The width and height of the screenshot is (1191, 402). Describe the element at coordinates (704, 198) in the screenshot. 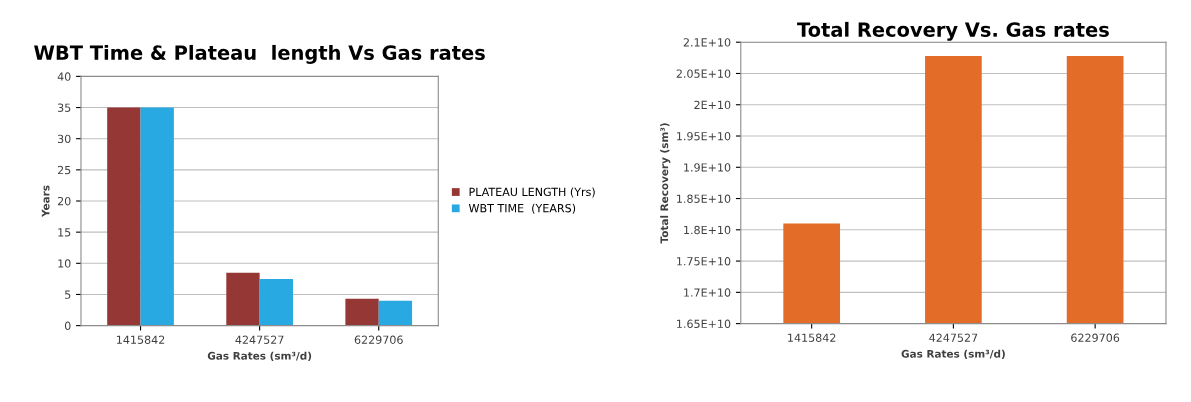

I see `y-tick-label: 1.85E+10` at that location.